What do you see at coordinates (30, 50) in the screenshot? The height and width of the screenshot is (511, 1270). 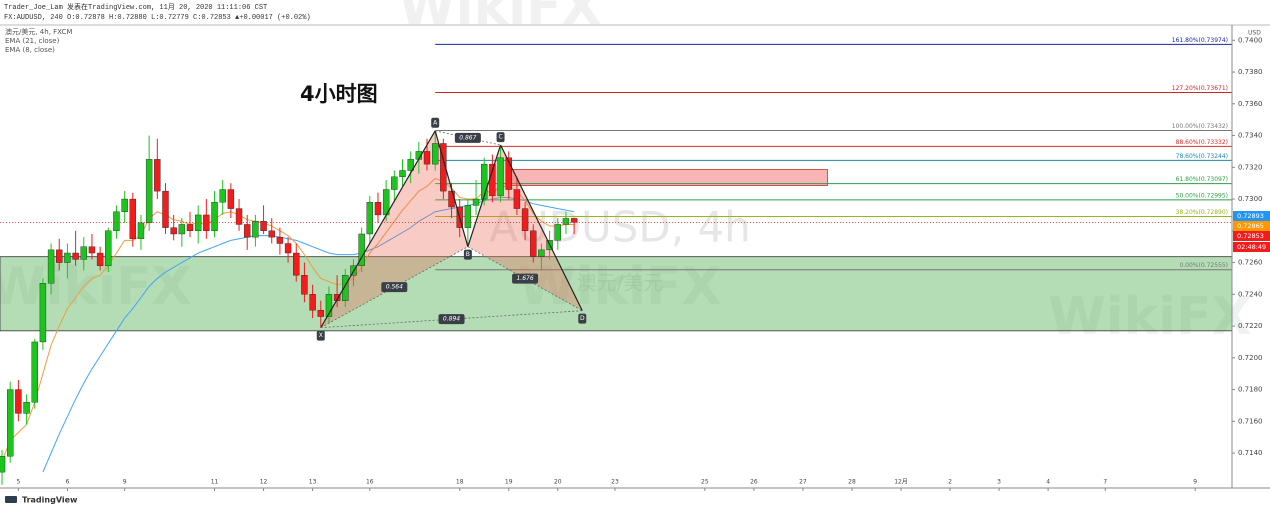 I see `legend-entry: EMA (8, close)` at bounding box center [30, 50].